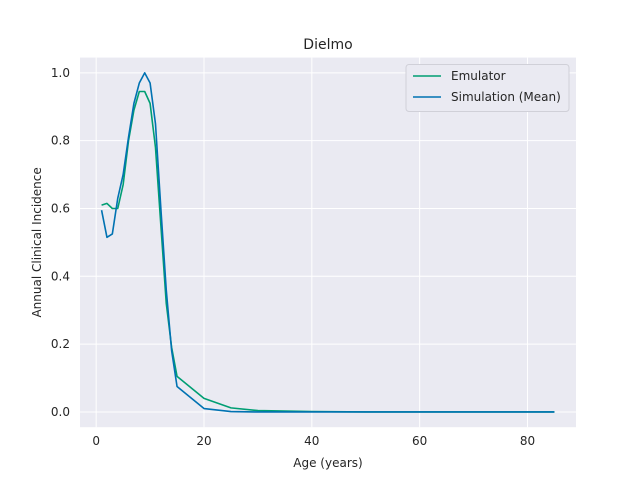  What do you see at coordinates (203, 441) in the screenshot?
I see `x-tick-label: 20` at bounding box center [203, 441].